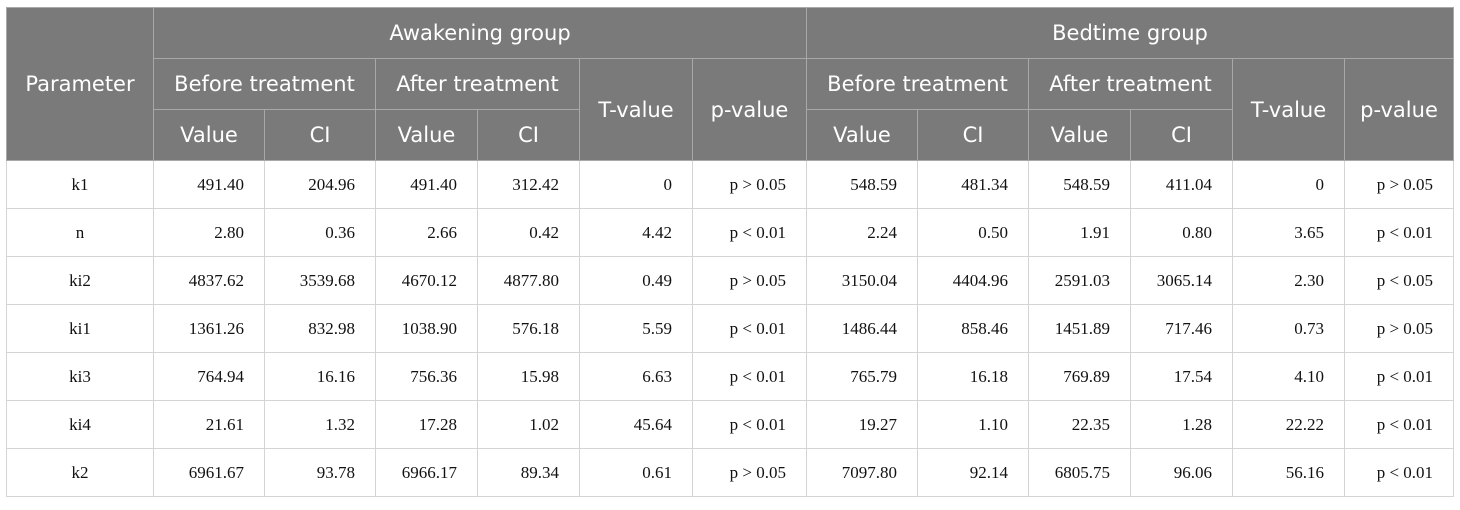  Describe the element at coordinates (1288, 232) in the screenshot. I see `bedtime-tvalue: 3.65` at that location.